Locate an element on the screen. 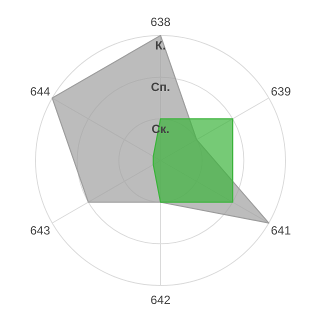 This screenshot has width=320, height=320. spoke-label: 642 is located at coordinates (160, 300).